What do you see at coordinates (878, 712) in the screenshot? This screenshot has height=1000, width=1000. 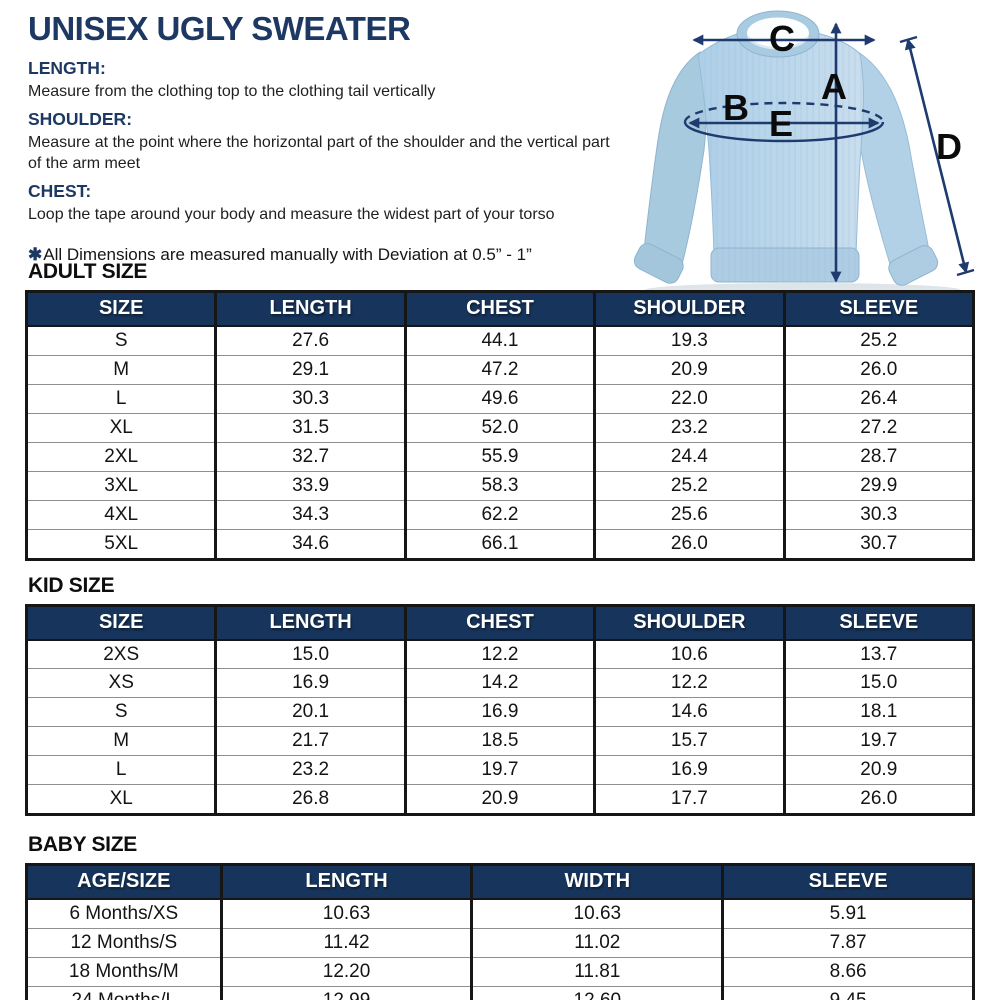 I see `measurement-cell: 18.1` at bounding box center [878, 712].